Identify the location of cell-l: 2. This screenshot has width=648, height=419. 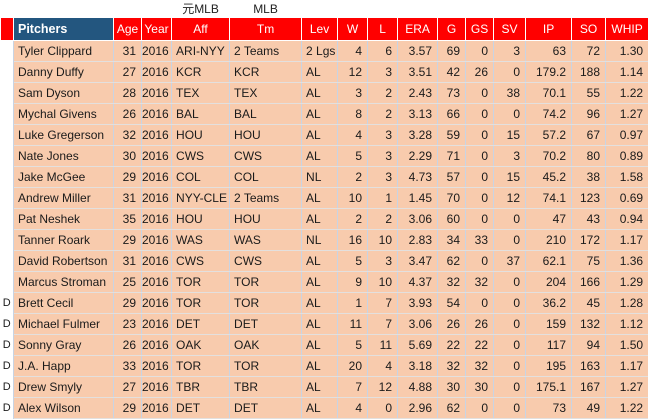
(383, 219).